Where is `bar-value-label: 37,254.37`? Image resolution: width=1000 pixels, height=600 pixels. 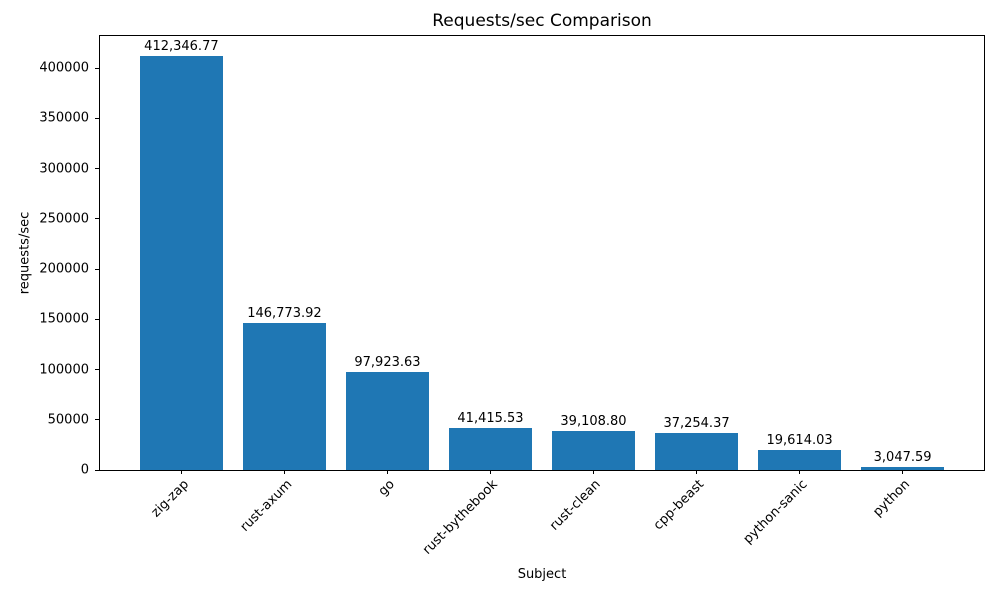
bar-value-label: 37,254.37 is located at coordinates (696, 423).